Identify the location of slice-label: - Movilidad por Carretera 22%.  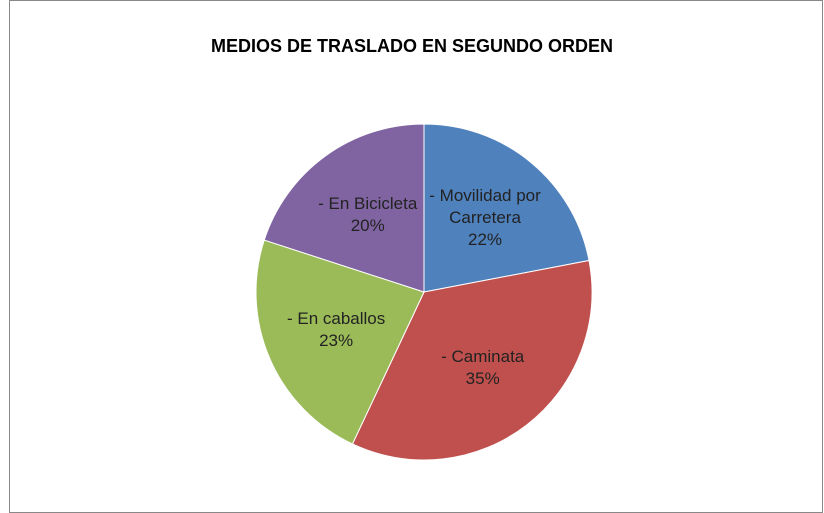
(485, 218).